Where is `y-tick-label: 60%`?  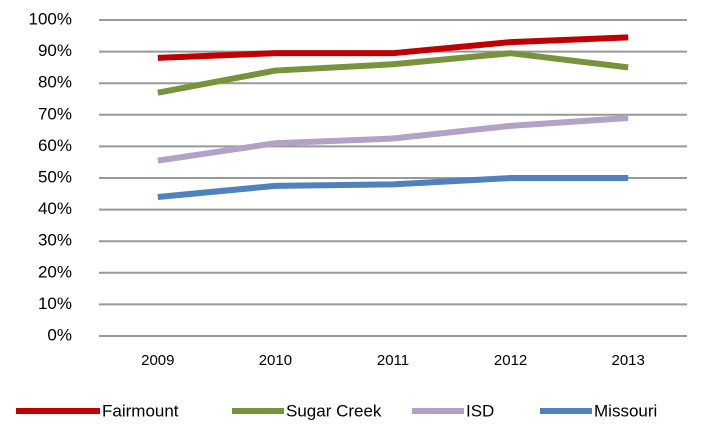 y-tick-label: 60% is located at coordinates (55, 145).